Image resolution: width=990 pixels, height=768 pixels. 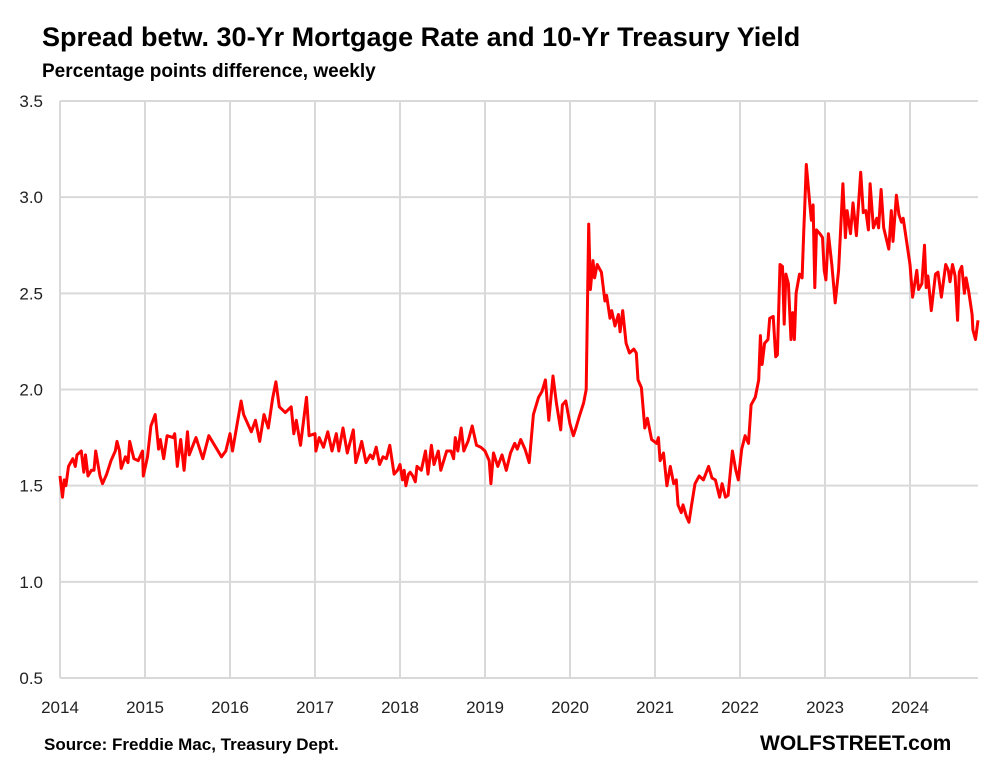 What do you see at coordinates (31, 293) in the screenshot?
I see `y-tick-label: 2.5` at bounding box center [31, 293].